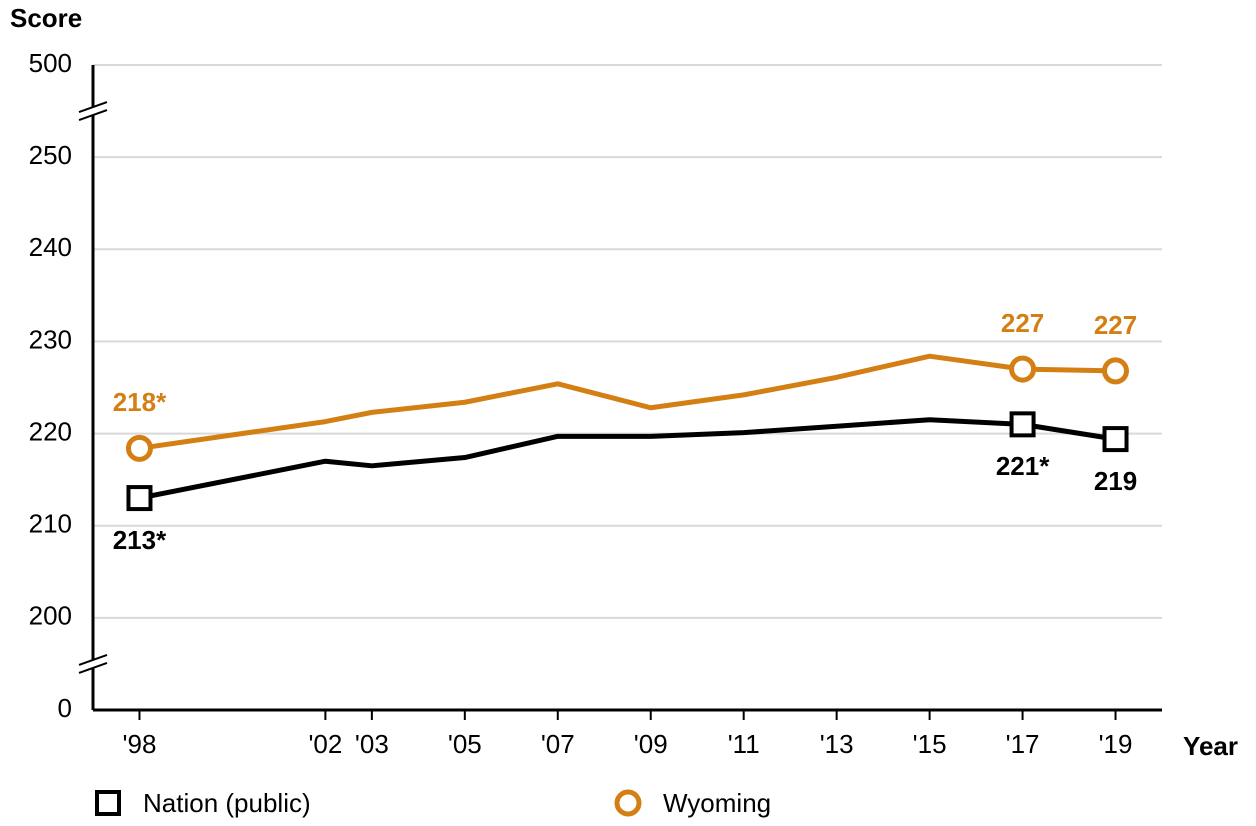 This screenshot has height=826, width=1256. I want to click on x-tick-label: '02, so click(325, 744).